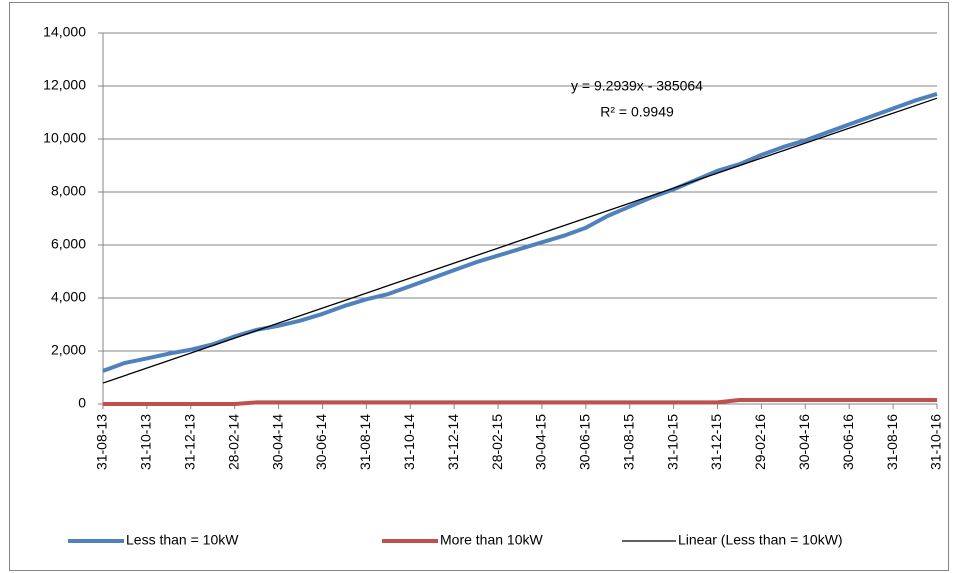 This screenshot has height=573, width=953. What do you see at coordinates (453, 442) in the screenshot?
I see `x-tick-label: 31-12-14` at bounding box center [453, 442].